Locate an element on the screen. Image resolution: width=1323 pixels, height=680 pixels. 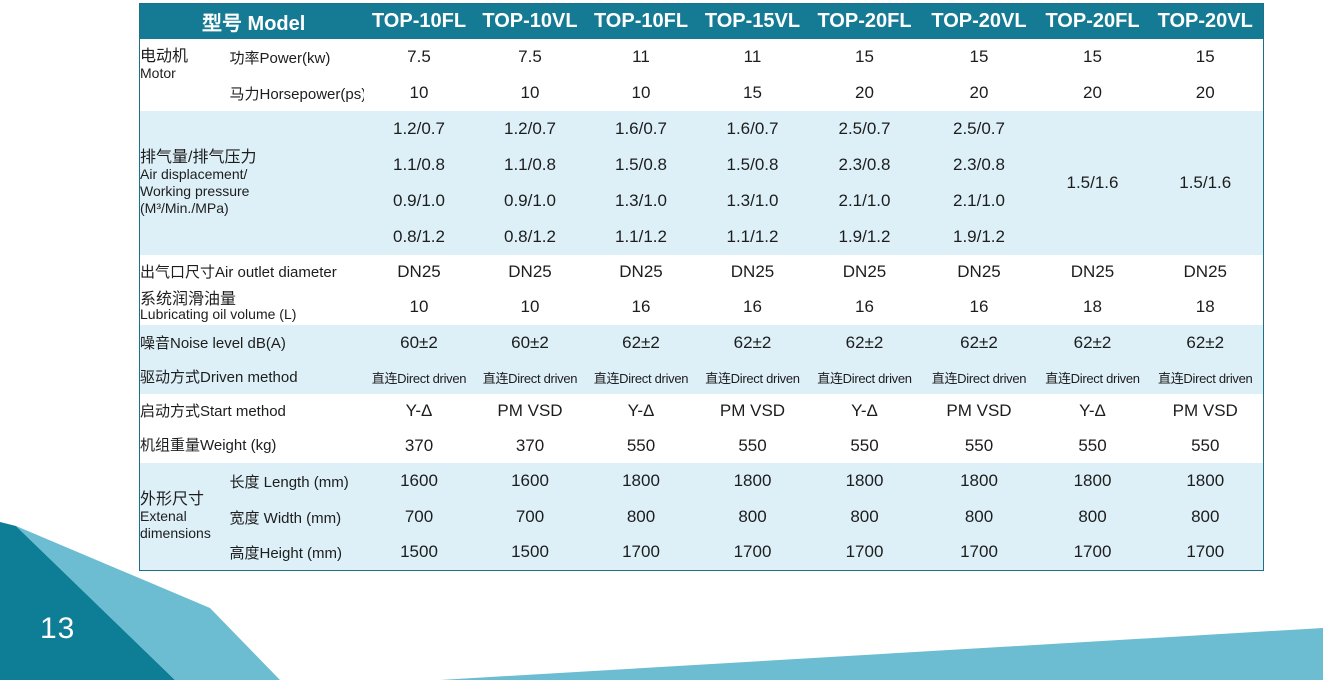
model-col-6: TOP-20VL is located at coordinates (979, 21).